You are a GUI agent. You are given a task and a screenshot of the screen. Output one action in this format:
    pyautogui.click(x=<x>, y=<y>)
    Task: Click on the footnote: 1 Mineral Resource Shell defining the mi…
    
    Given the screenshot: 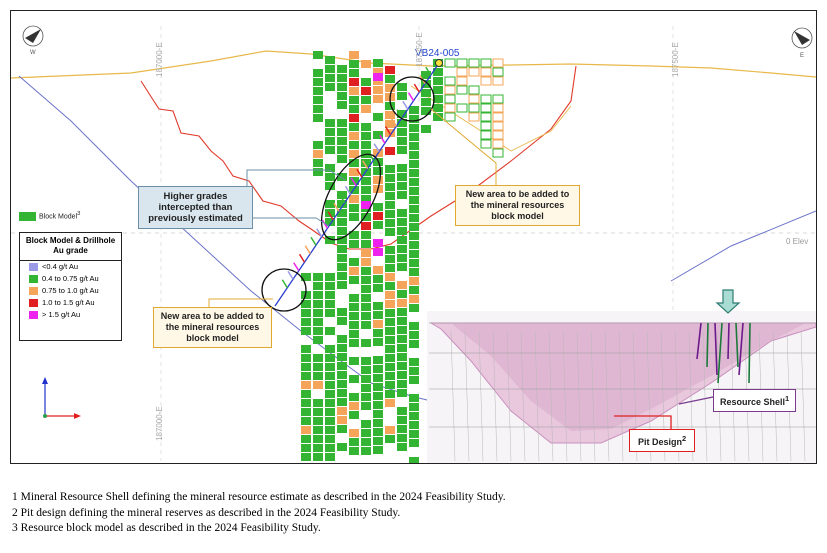 What is the action you would take?
    pyautogui.click(x=259, y=497)
    